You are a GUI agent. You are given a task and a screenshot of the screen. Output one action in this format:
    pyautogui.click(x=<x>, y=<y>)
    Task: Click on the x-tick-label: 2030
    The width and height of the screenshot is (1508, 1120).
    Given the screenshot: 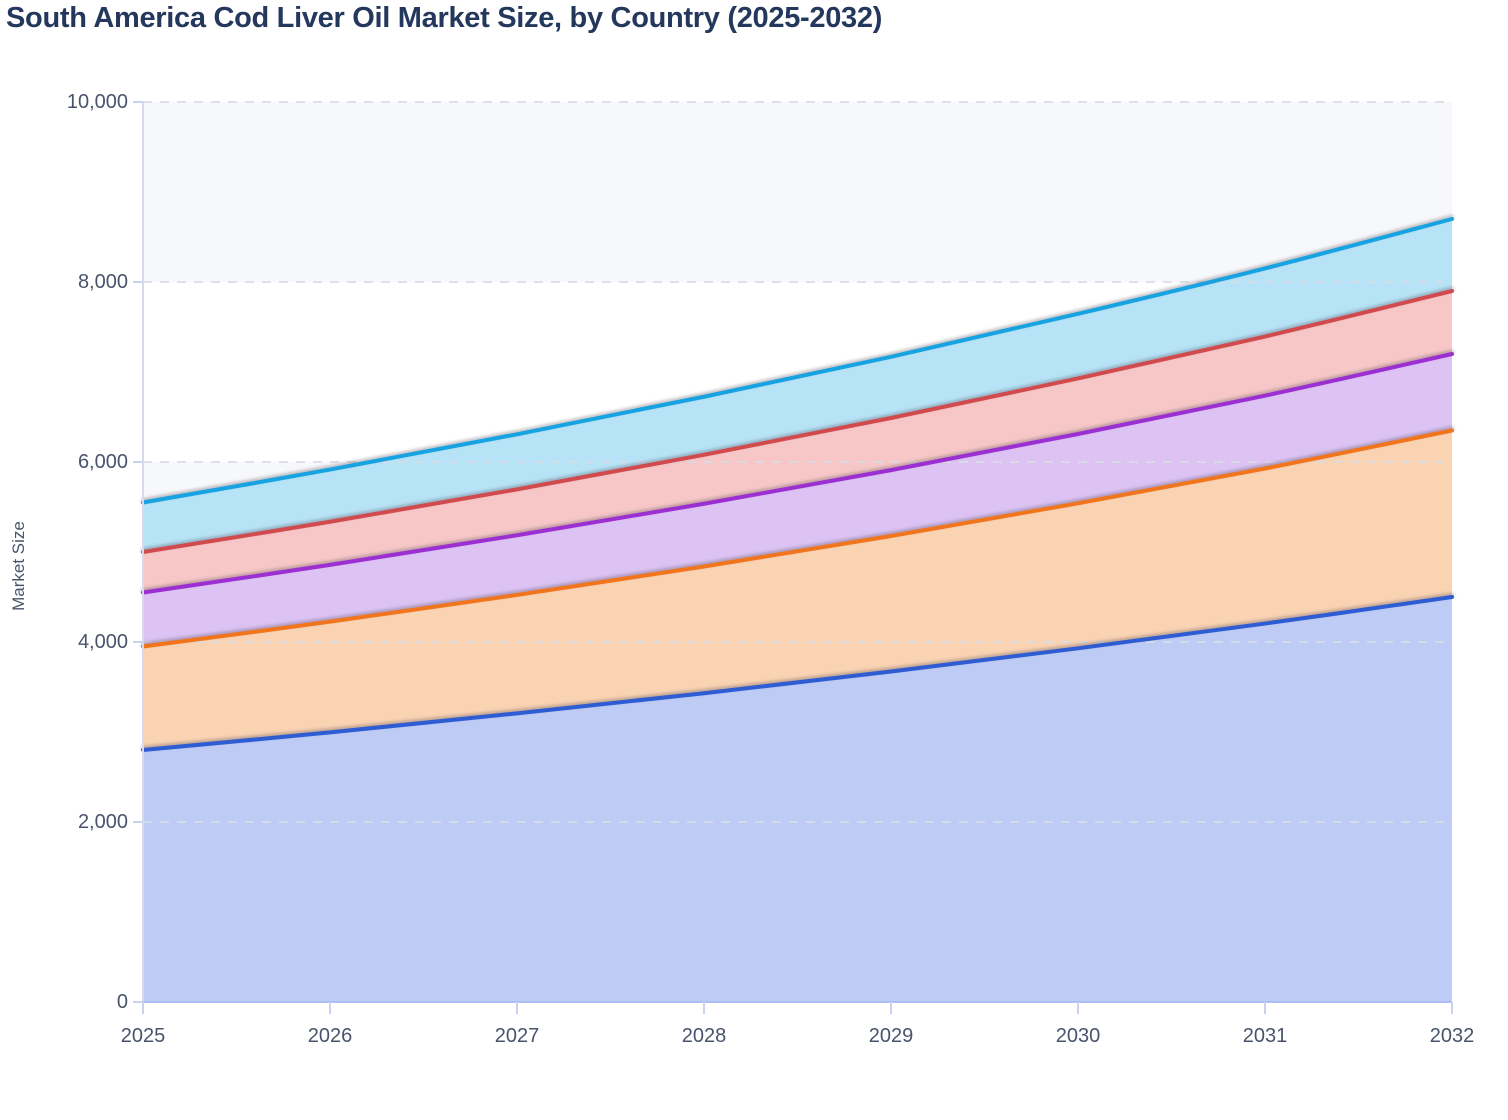 What is the action you would take?
    pyautogui.click(x=1078, y=1036)
    